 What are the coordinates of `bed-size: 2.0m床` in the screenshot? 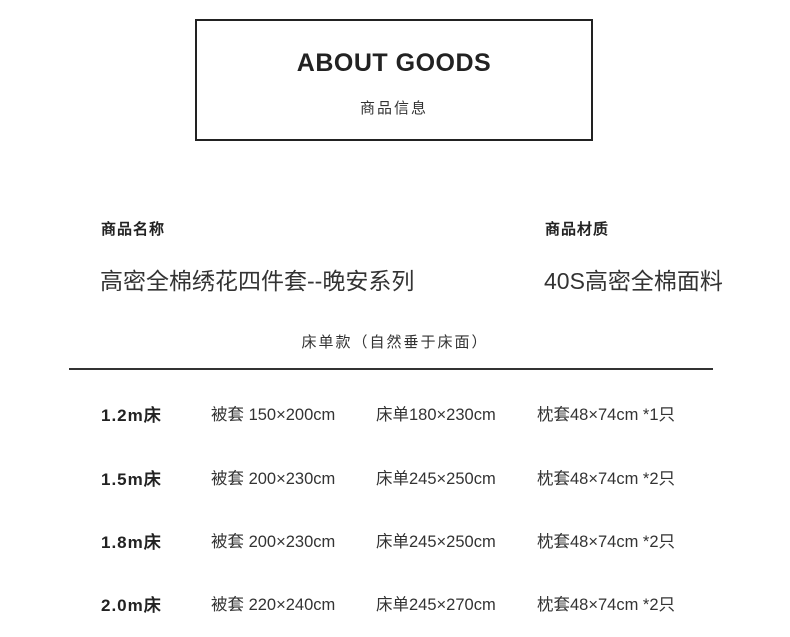 It's located at (131, 605).